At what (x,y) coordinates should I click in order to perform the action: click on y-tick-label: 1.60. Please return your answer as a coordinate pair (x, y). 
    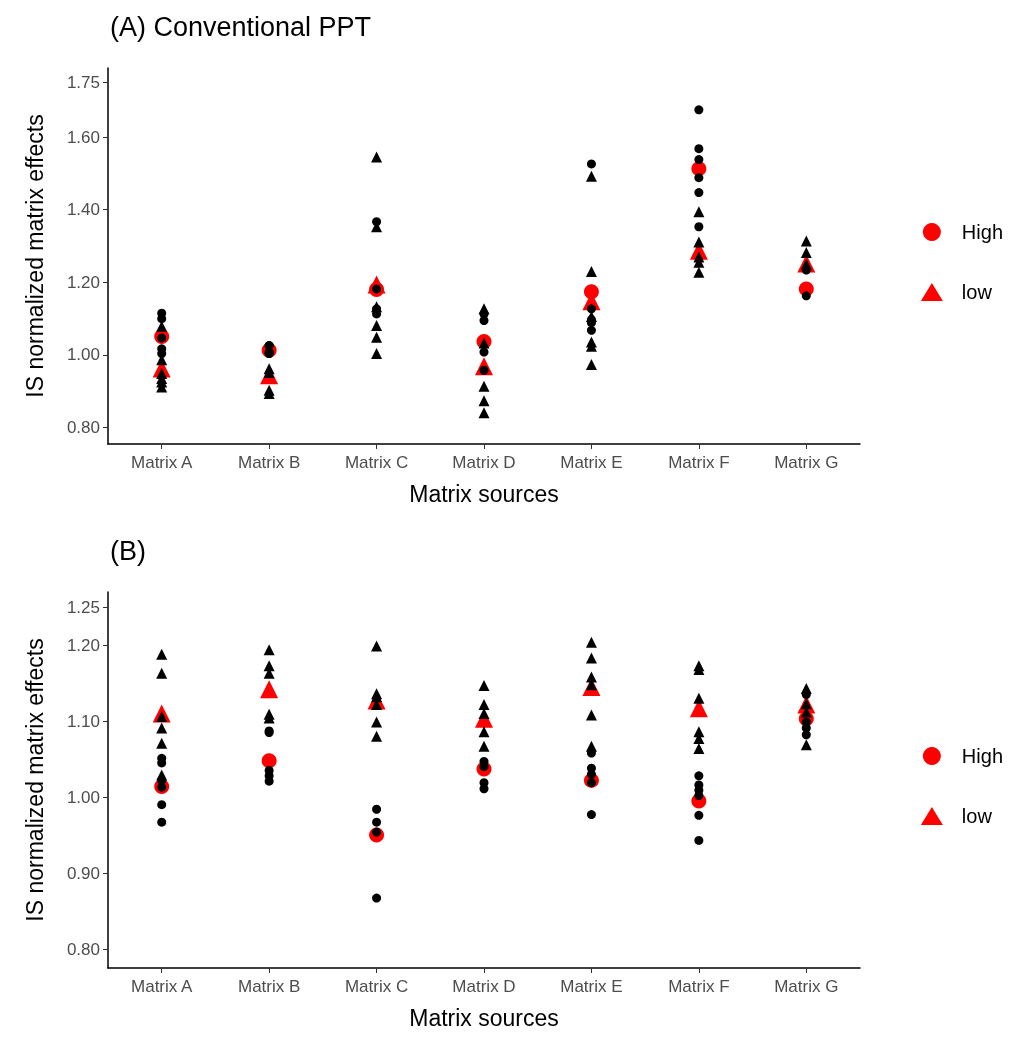
    Looking at the image, I should click on (83, 137).